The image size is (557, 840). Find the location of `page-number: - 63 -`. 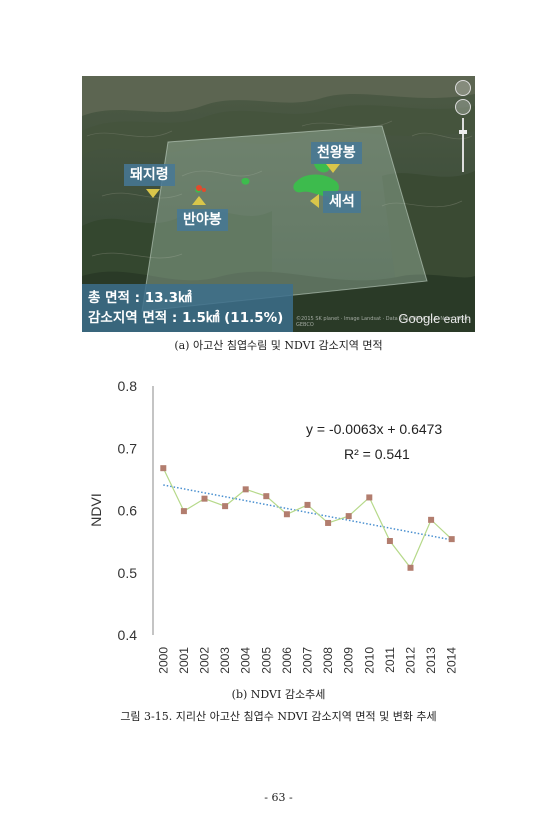

page-number: - 63 - is located at coordinates (278, 797).